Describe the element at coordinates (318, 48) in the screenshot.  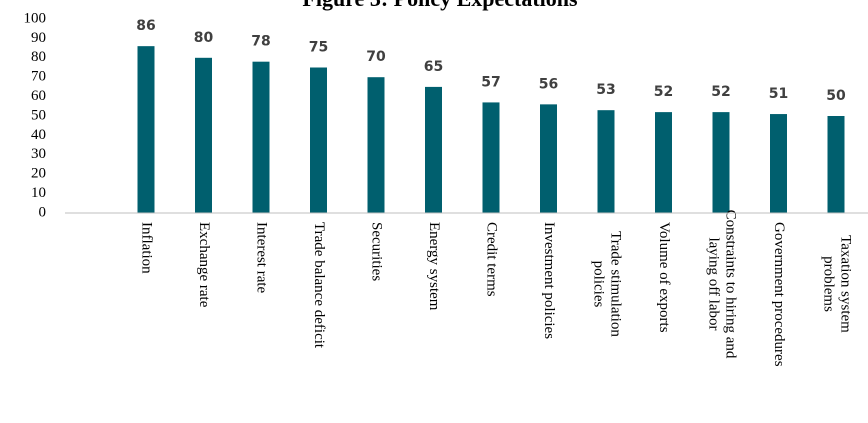
I see `data-label: 75` at that location.